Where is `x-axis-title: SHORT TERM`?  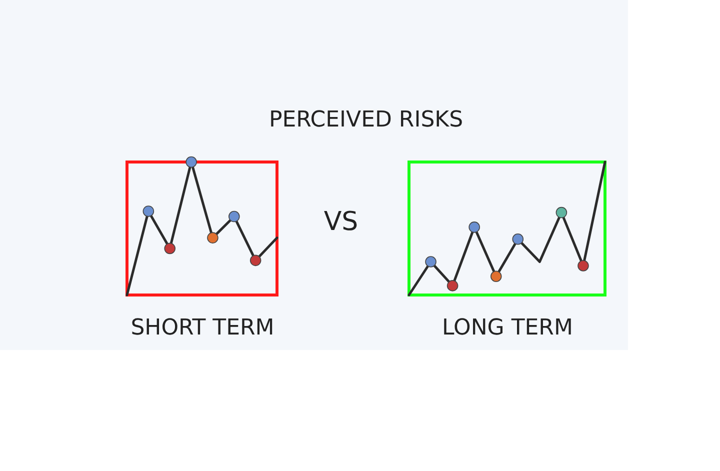
x-axis-title: SHORT TERM is located at coordinates (202, 328).